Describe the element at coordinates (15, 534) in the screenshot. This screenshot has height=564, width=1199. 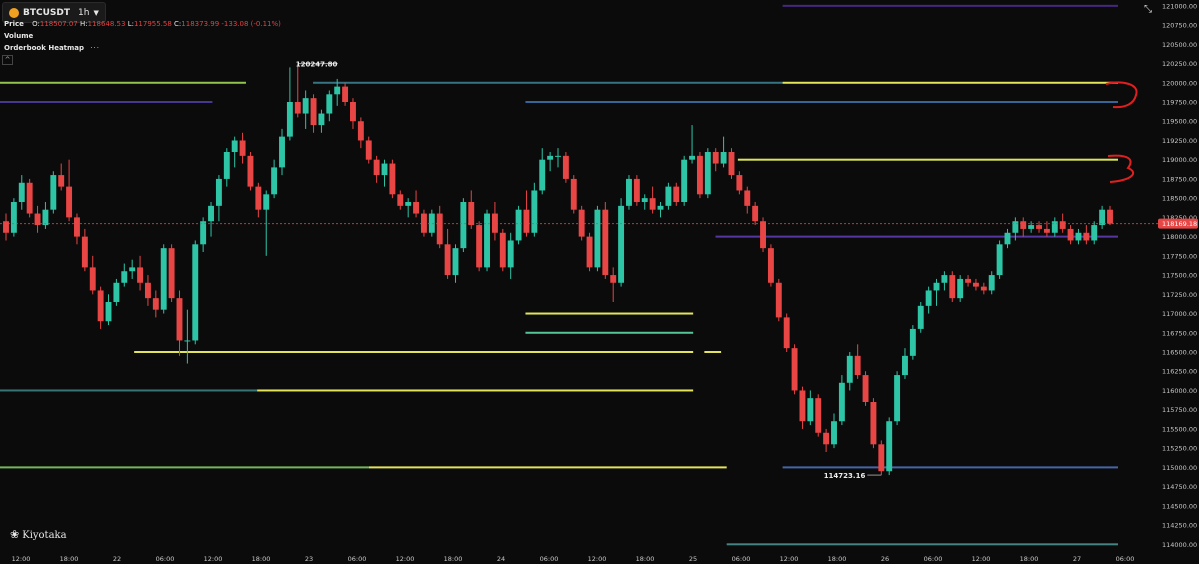
I see `lotus-icon: ❀` at that location.